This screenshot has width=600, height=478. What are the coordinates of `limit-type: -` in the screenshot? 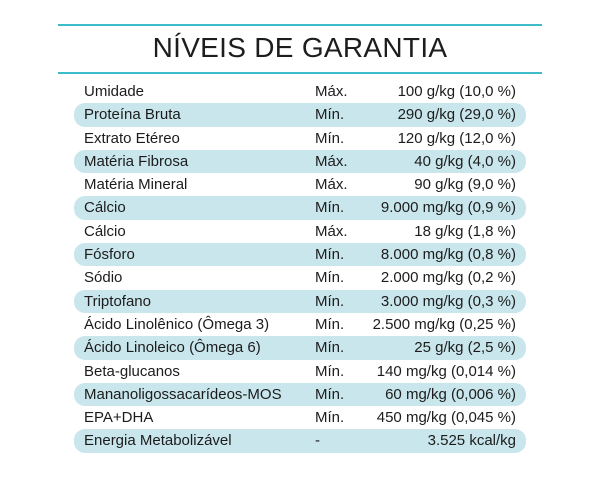 It's located at (317, 441).